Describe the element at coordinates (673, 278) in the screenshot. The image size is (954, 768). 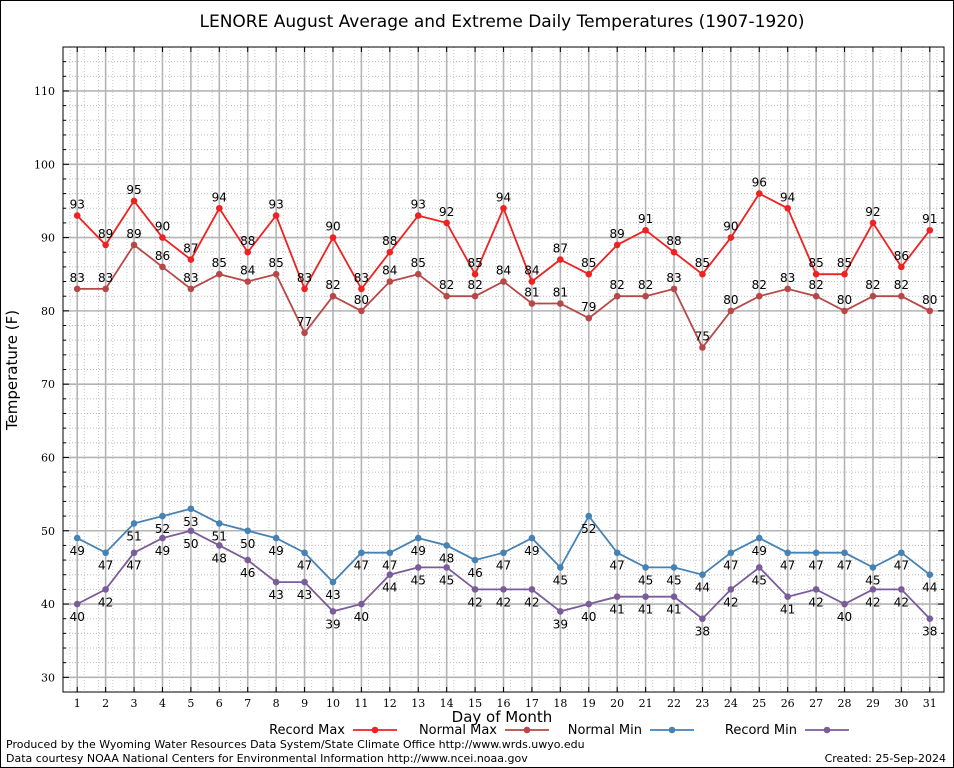
I see `normal-max-data-label: 83` at that location.